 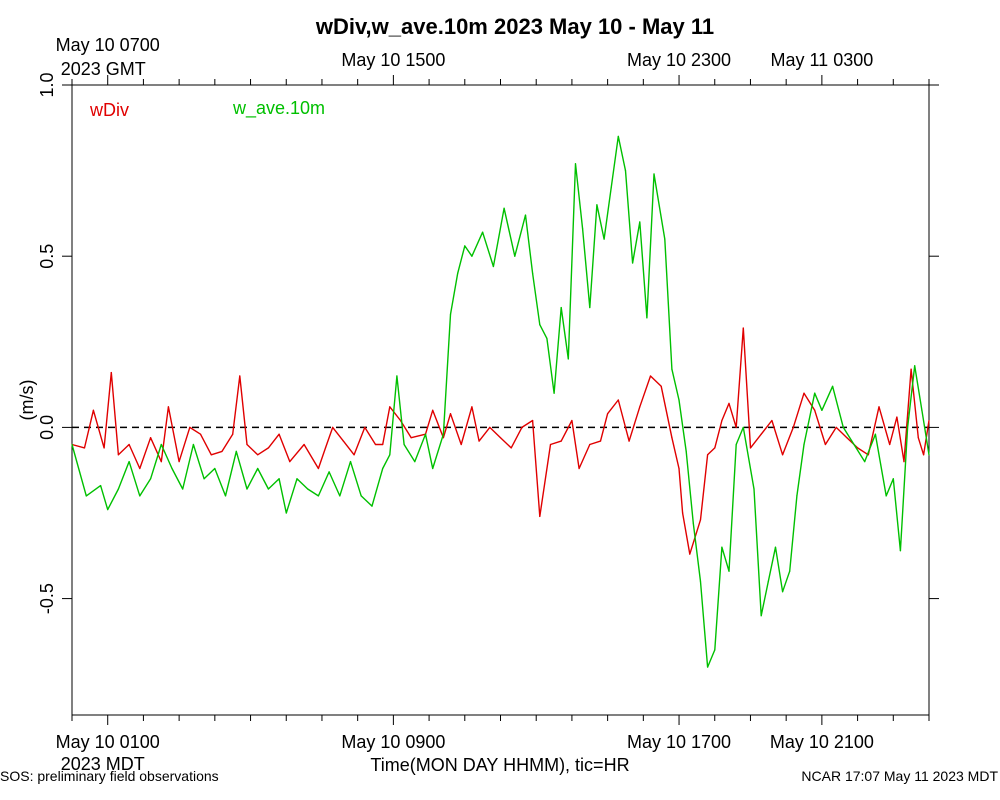 I want to click on top-tick-label: May 11 0300, so click(x=822, y=60).